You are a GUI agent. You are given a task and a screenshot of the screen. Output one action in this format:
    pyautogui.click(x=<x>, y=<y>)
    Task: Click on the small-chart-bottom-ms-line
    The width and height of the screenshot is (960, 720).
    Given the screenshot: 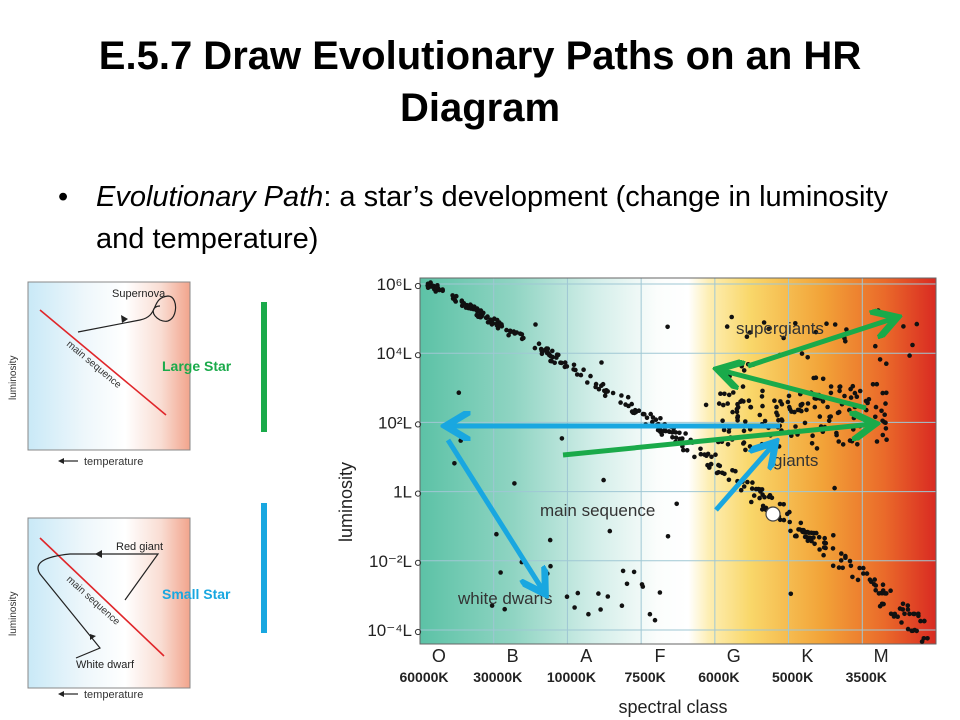 What is the action you would take?
    pyautogui.click(x=102, y=597)
    